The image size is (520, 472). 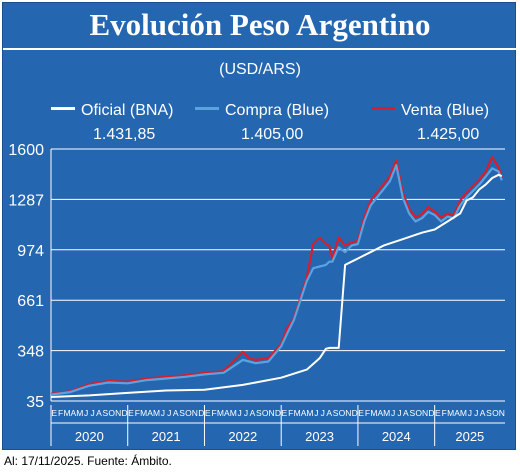 What do you see at coordinates (242, 436) in the screenshot?
I see `year-label-2022: 2022` at bounding box center [242, 436].